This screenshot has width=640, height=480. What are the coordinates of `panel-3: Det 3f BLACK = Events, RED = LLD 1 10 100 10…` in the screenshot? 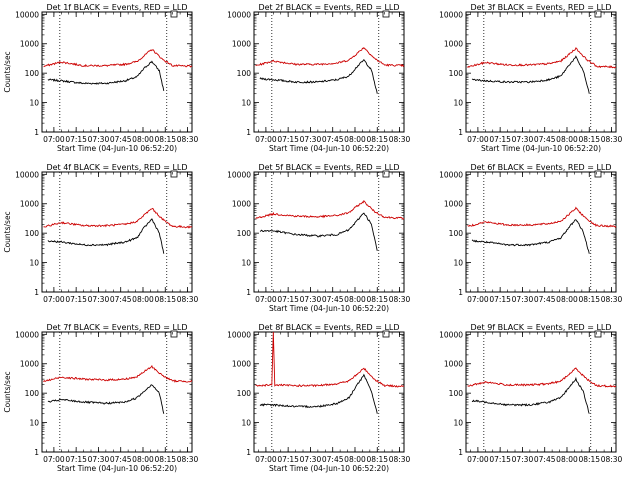 It's located at (530, 78).